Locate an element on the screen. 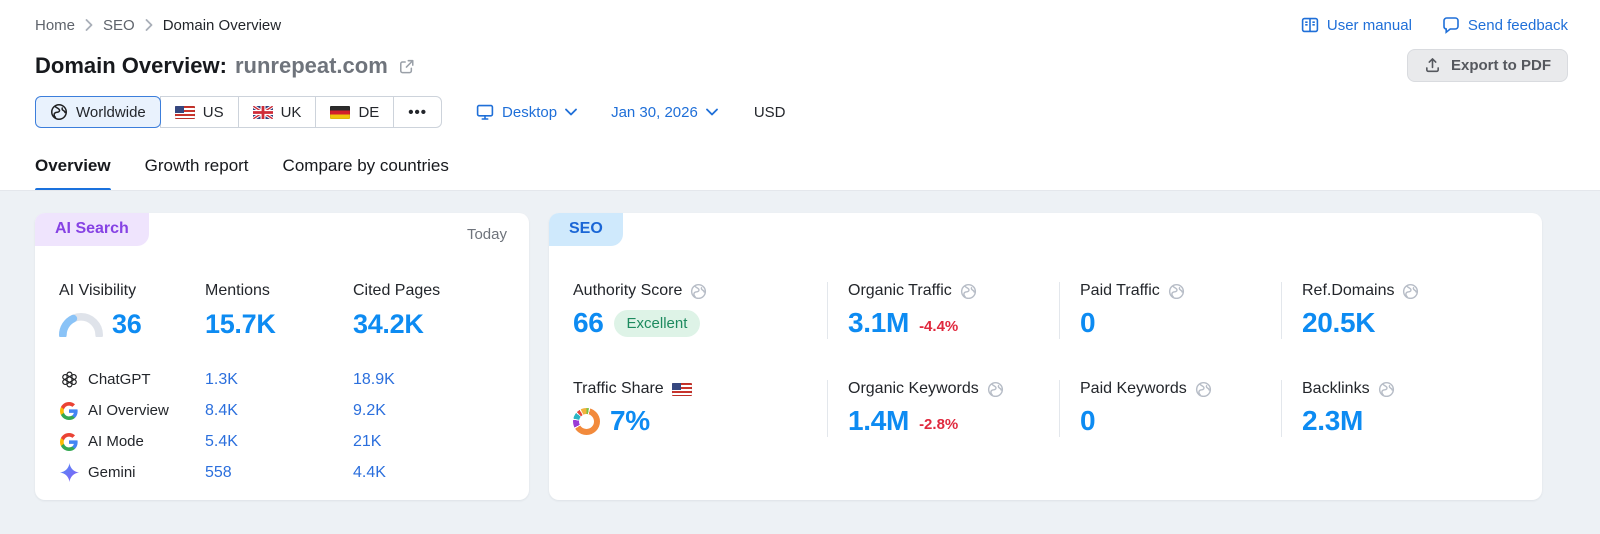  desktop-icon is located at coordinates (485, 112).